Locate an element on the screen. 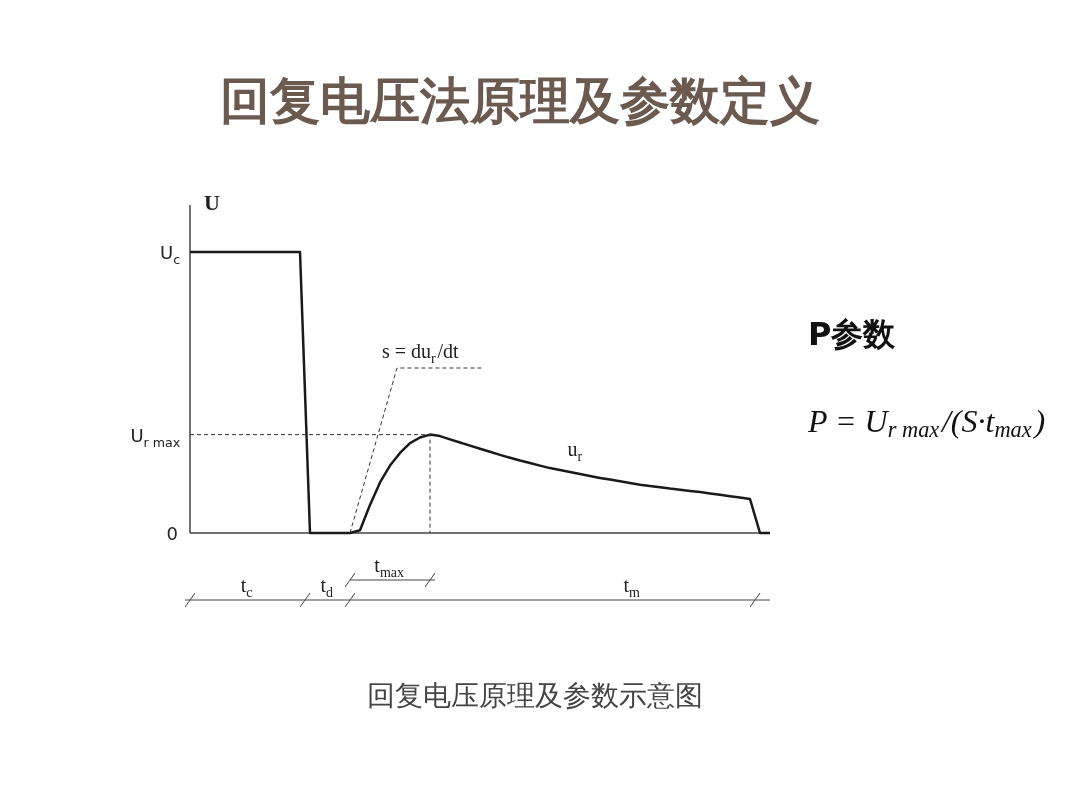 This screenshot has height=810, width=1080. annotation: s = du$_{r}$/dt is located at coordinates (420, 353).